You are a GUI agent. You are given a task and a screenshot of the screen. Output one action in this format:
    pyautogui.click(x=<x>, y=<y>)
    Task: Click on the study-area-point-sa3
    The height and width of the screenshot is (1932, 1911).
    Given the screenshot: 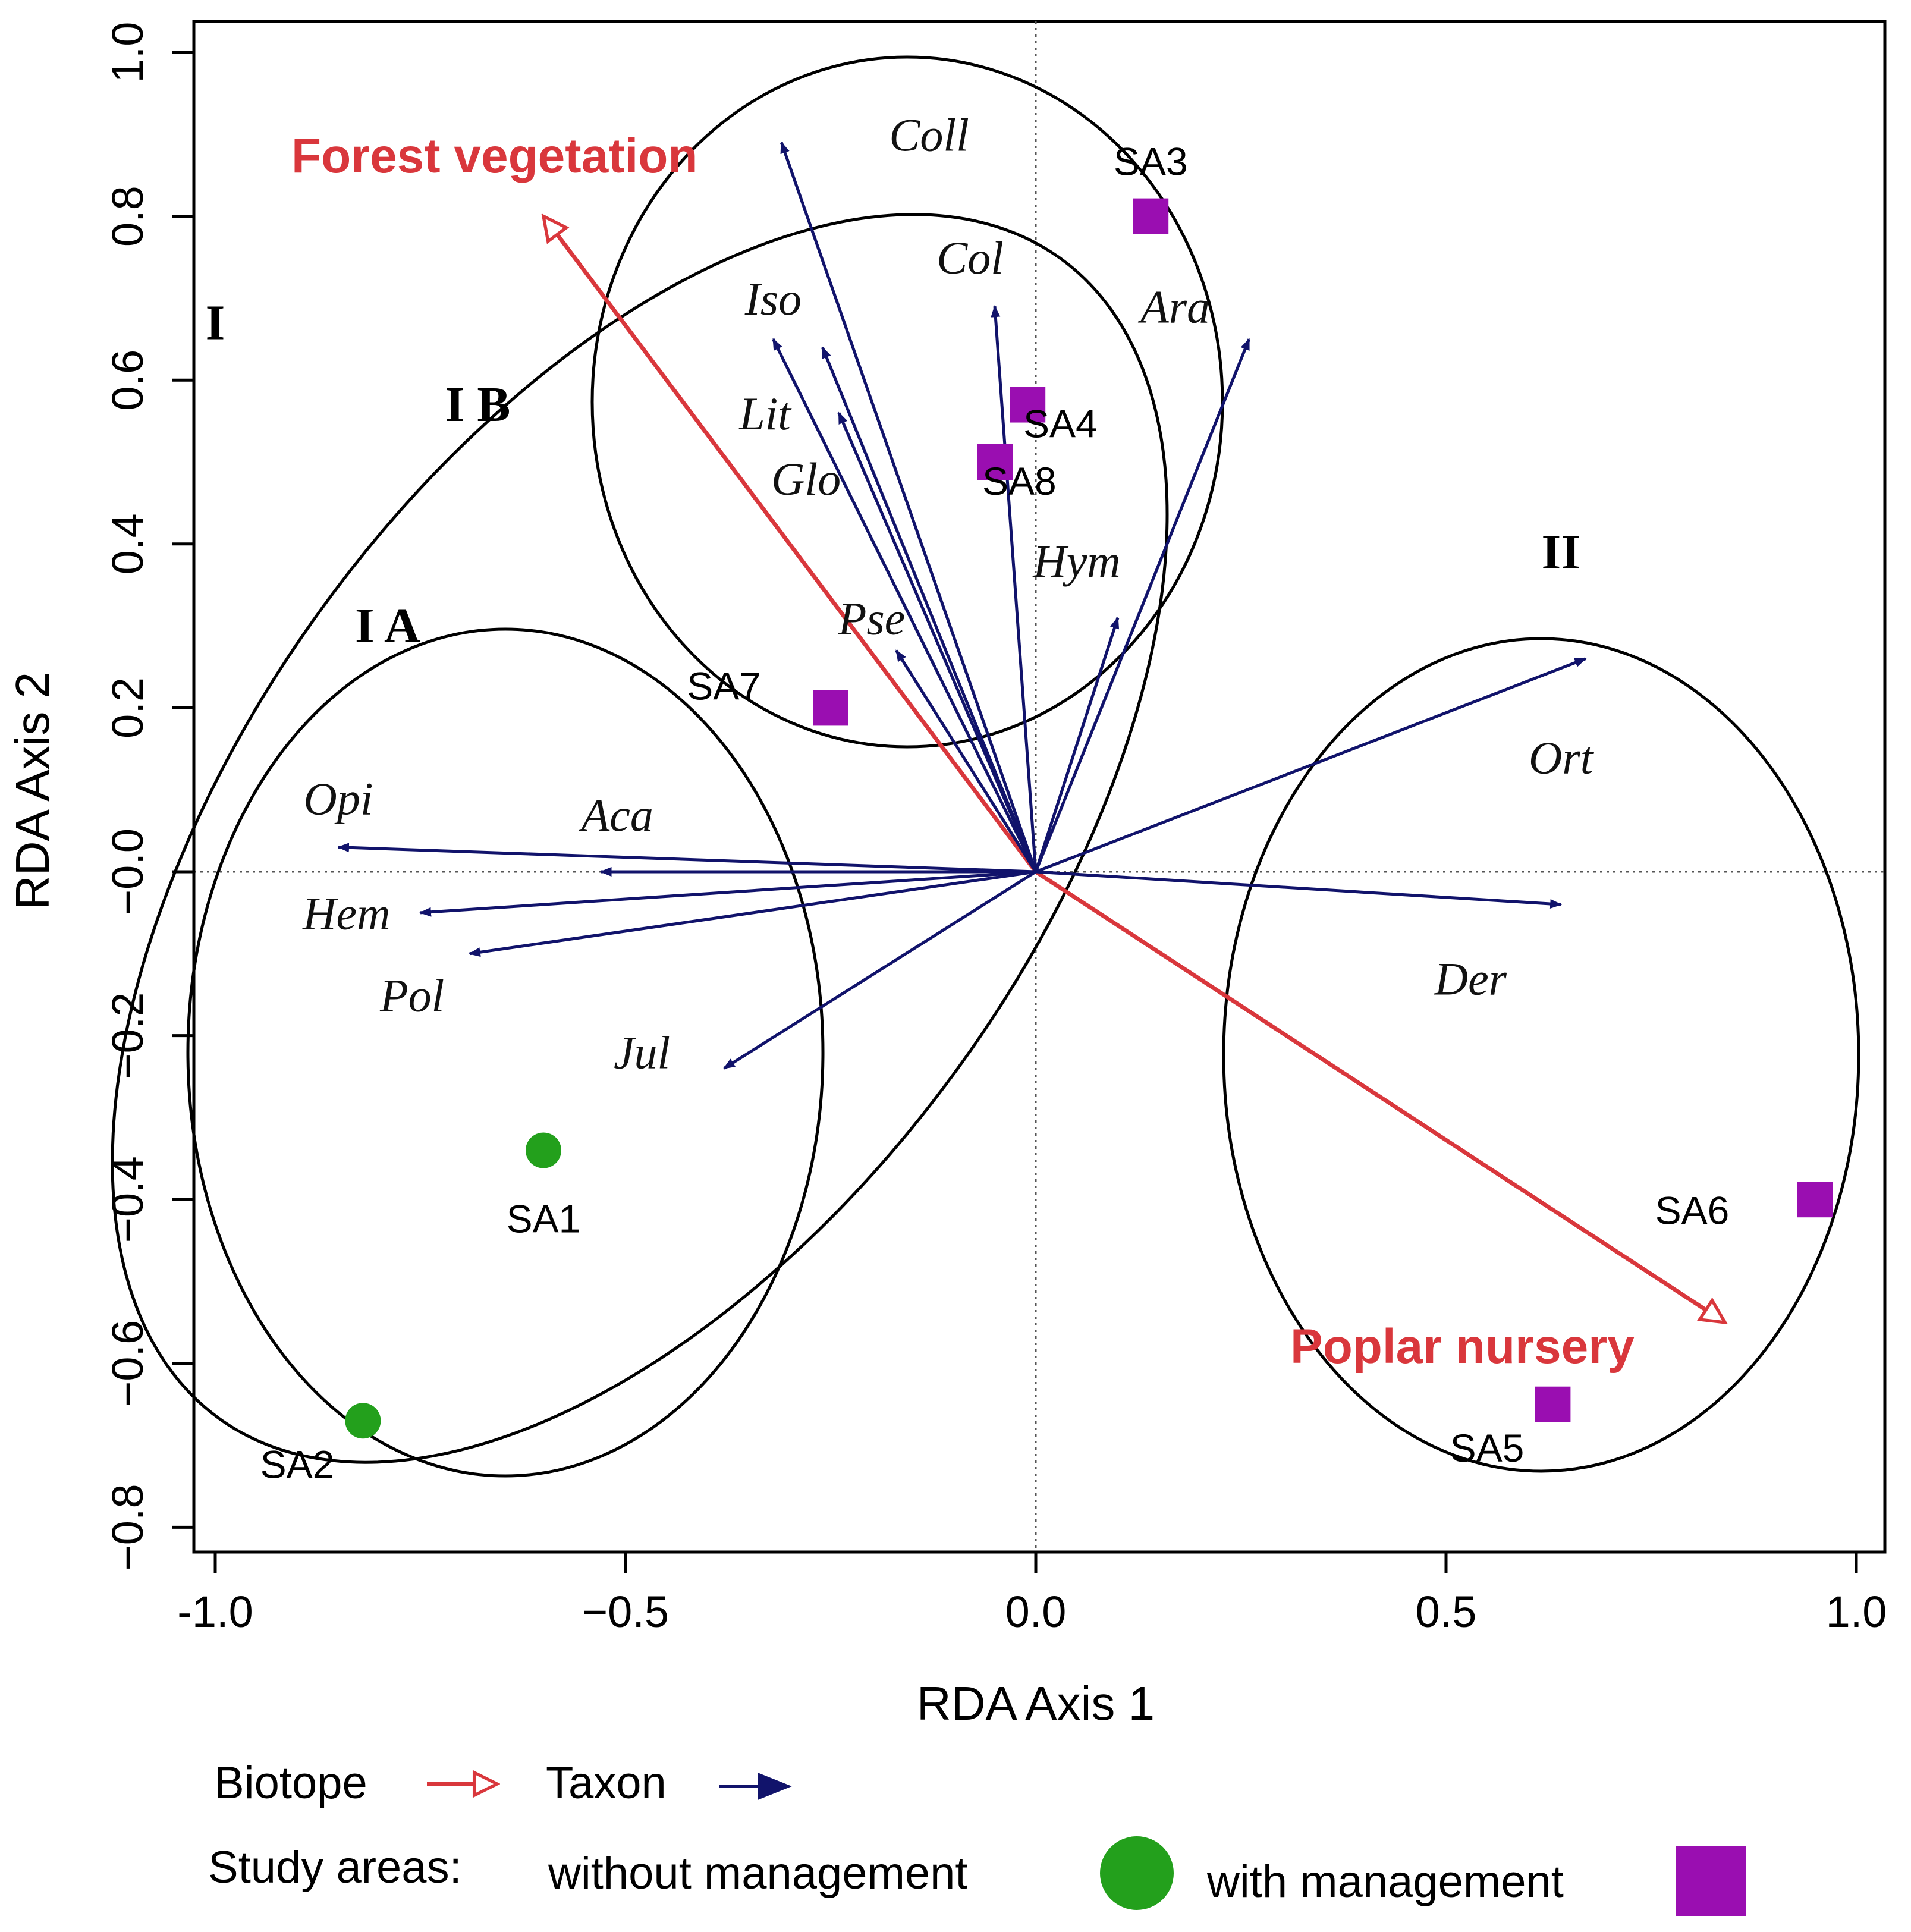 What is the action you would take?
    pyautogui.click(x=1151, y=216)
    